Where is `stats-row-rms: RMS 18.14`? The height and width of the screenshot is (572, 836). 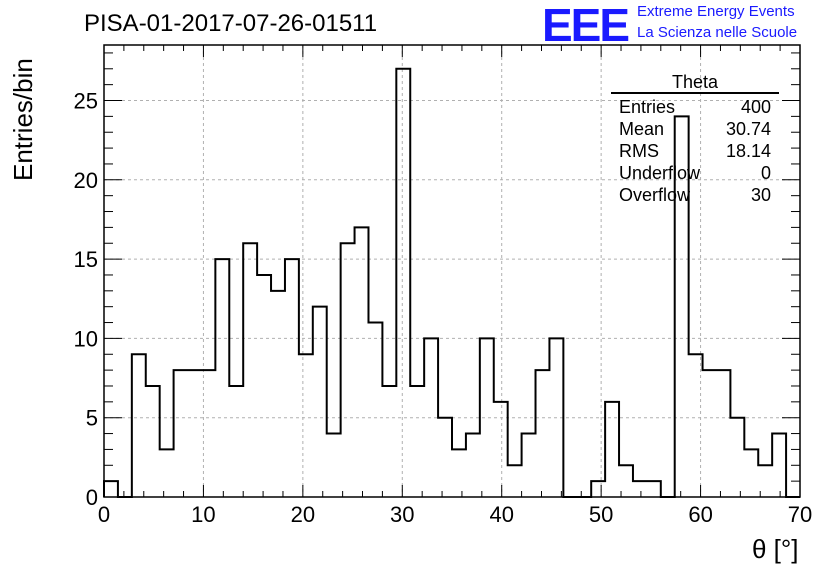
stats-row-rms: RMS 18.14 is located at coordinates (695, 151).